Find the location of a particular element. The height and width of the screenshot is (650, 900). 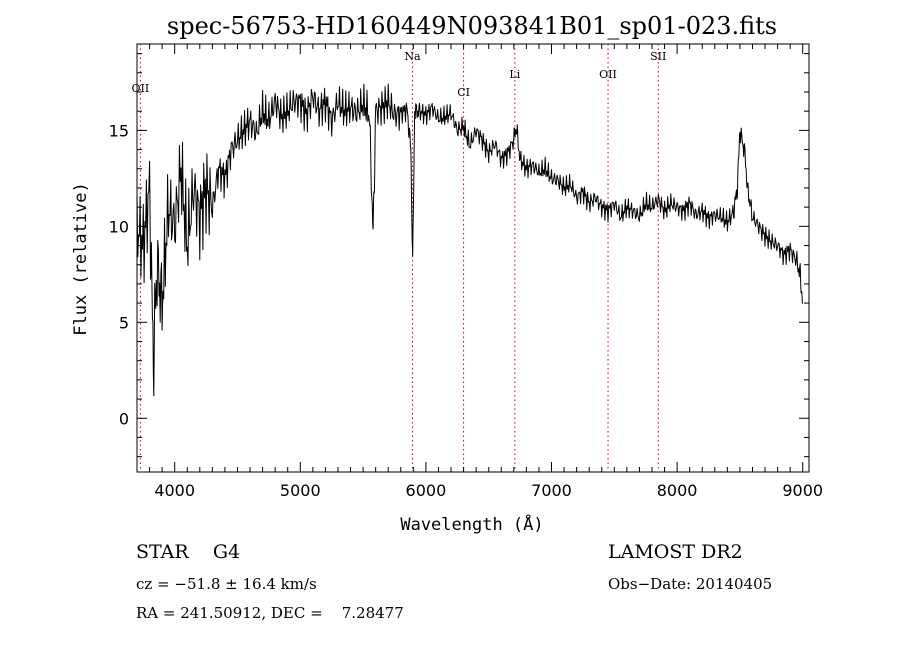

line-marker-label: CI is located at coordinates (463, 92).